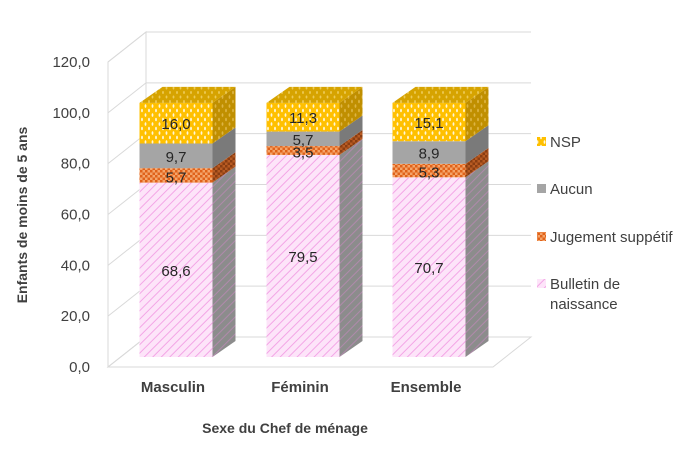 The image size is (699, 450). I want to click on data-label: 3,5, so click(303, 152).